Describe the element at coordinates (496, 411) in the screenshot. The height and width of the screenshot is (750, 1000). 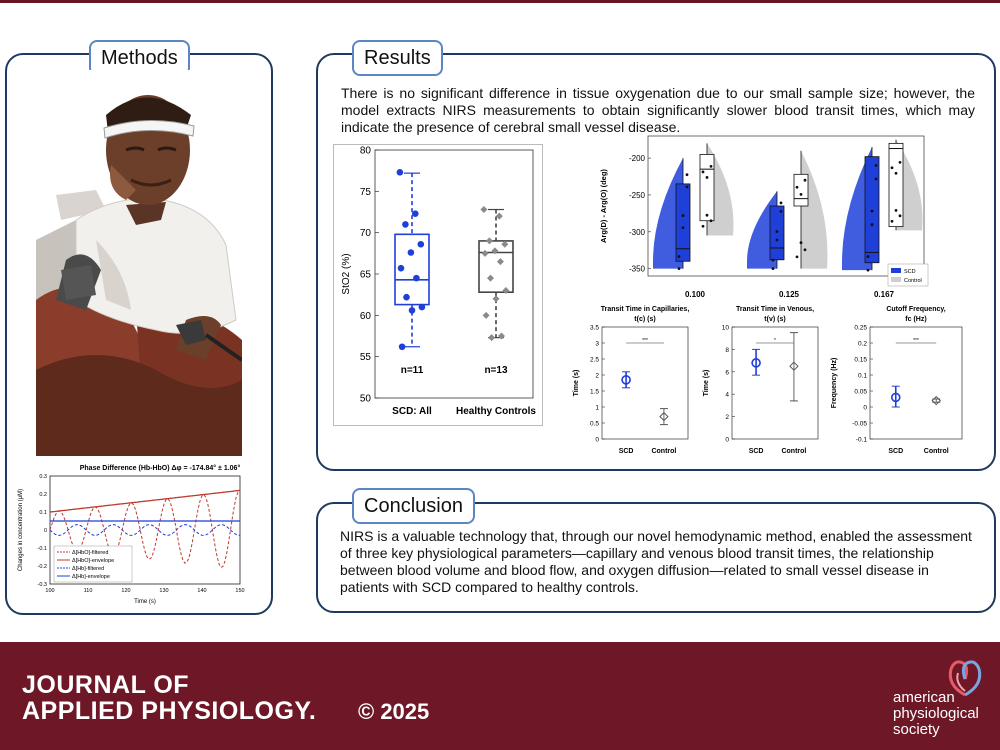
I see `sto2-x-label-control: Healthy Controls` at that location.